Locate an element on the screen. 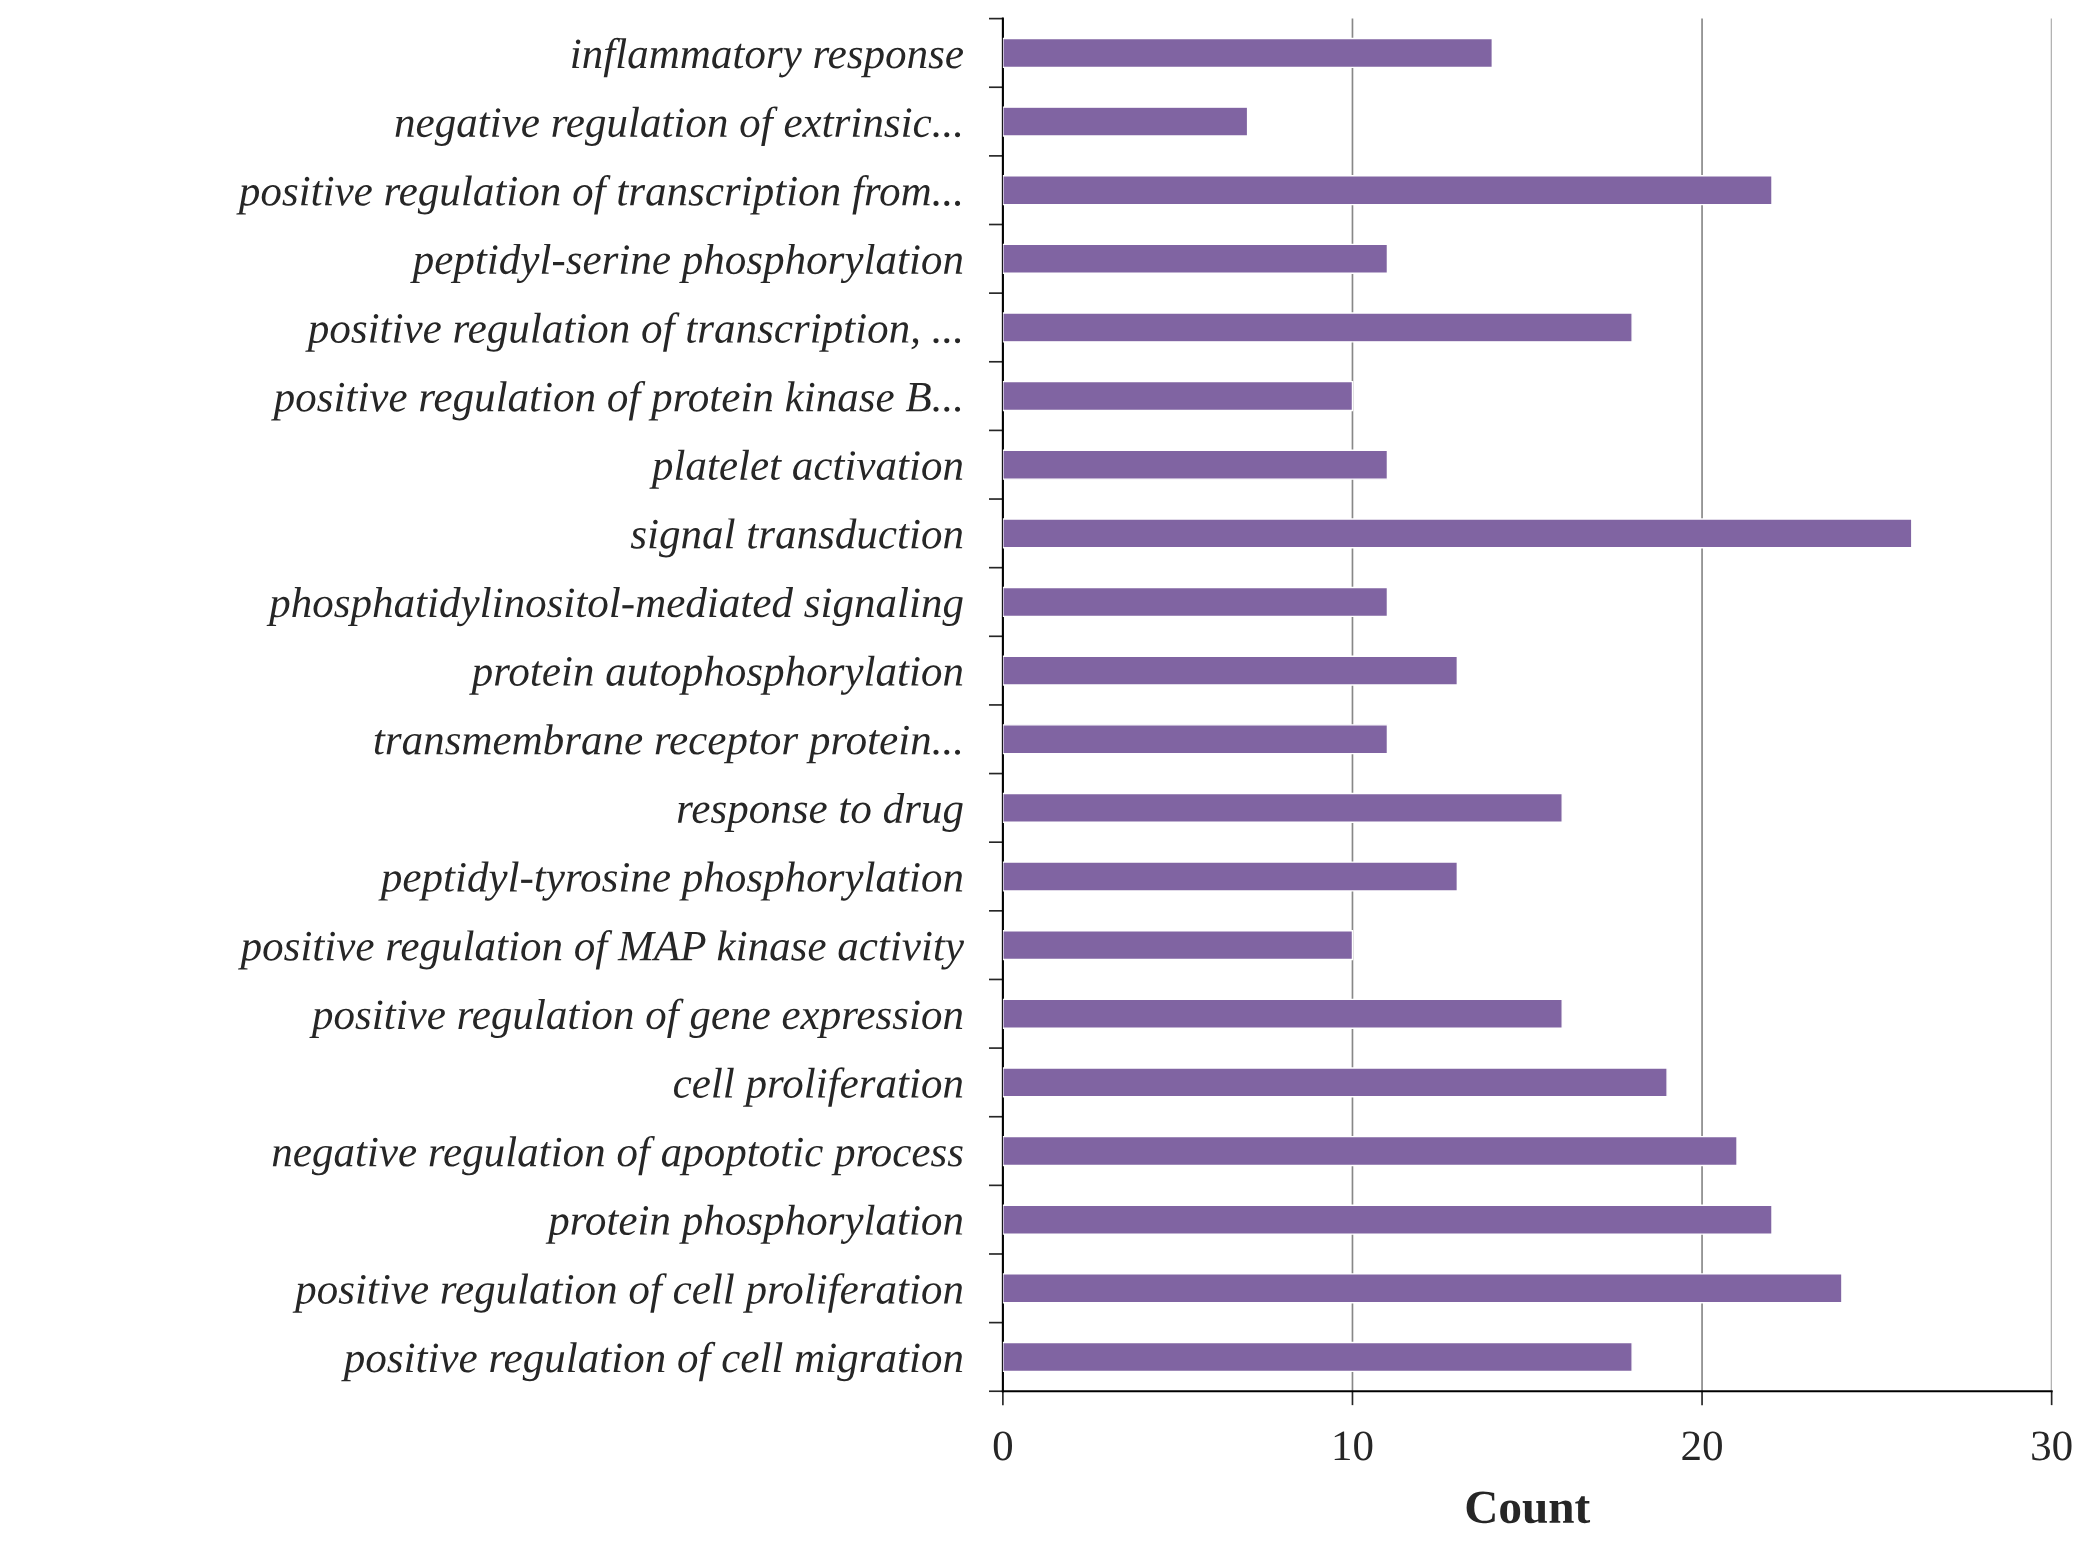 This screenshot has height=1551, width=2085. y-tick-label: negative regulation of apoptotic process is located at coordinates (617, 1155).